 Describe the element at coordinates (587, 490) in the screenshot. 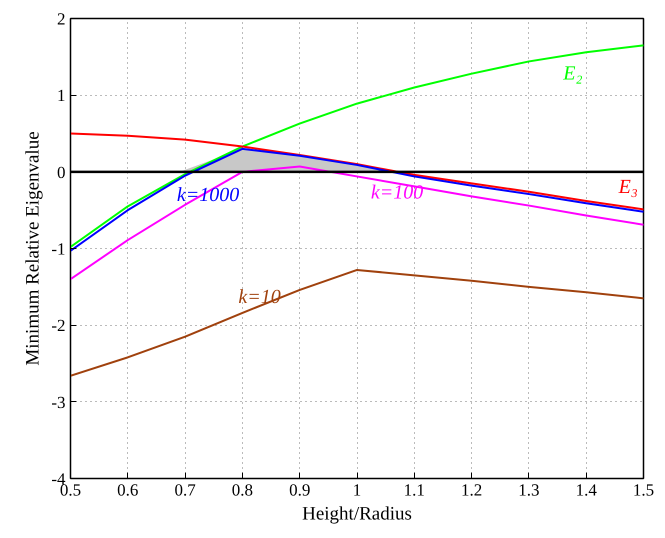

I see `x-tick-label: 1.4` at that location.